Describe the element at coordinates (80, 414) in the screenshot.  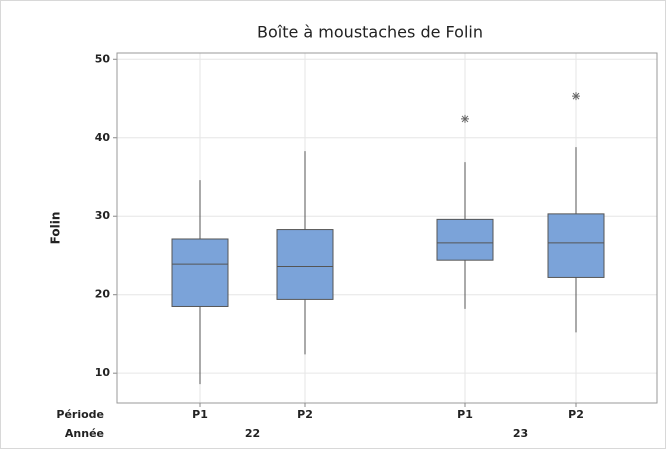
I see `period-label: Période` at that location.